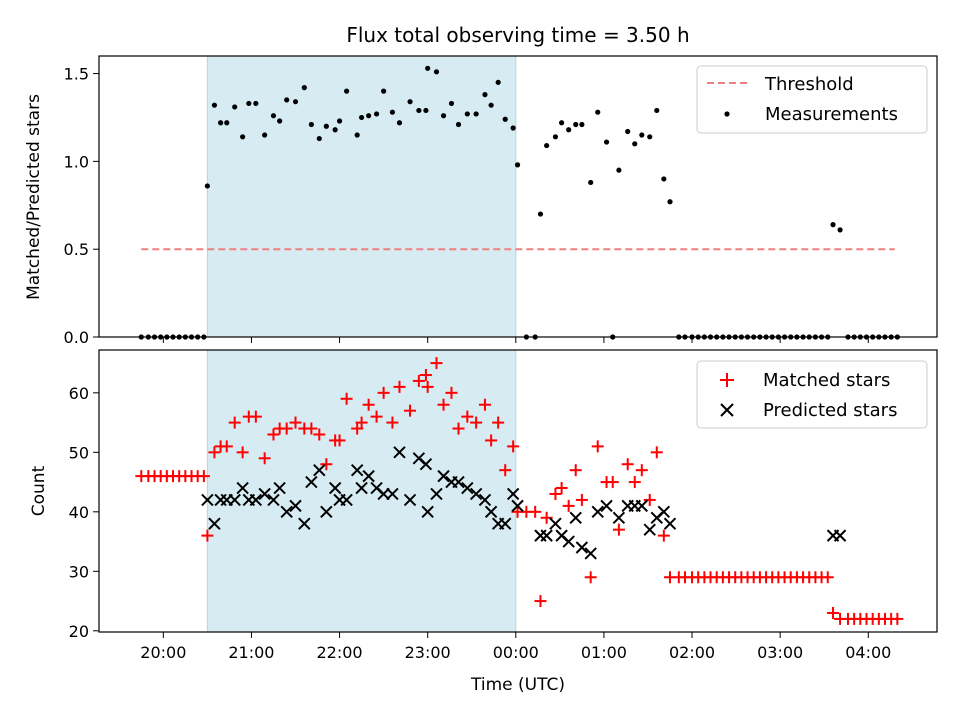 The width and height of the screenshot is (960, 720). What do you see at coordinates (79, 631) in the screenshot?
I see `y-tick-label: 20` at bounding box center [79, 631].